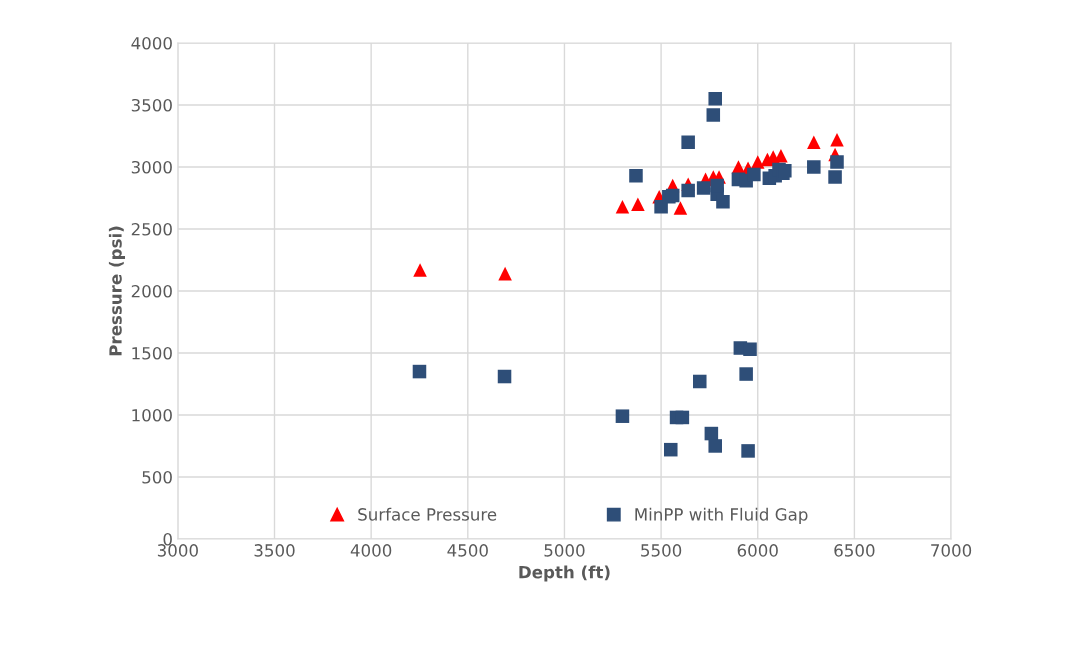 The width and height of the screenshot is (1065, 672). I want to click on y-tick-label: 1000, so click(152, 415).